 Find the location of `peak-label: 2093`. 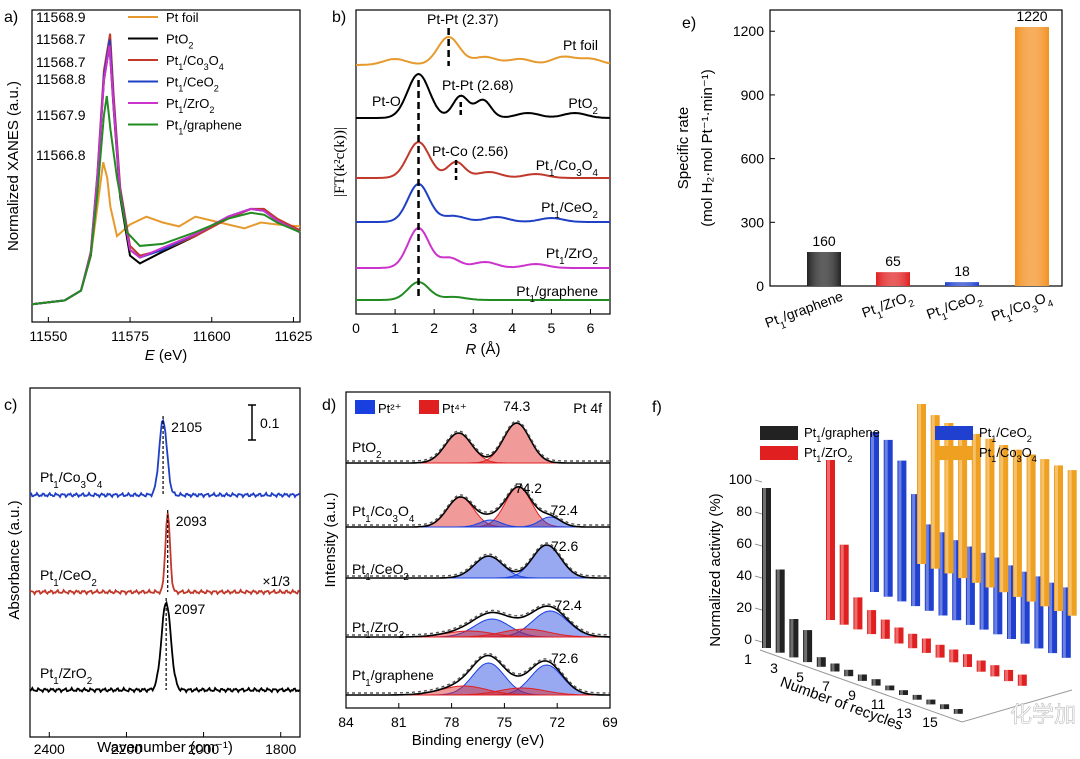

peak-label: 2093 is located at coordinates (191, 521).